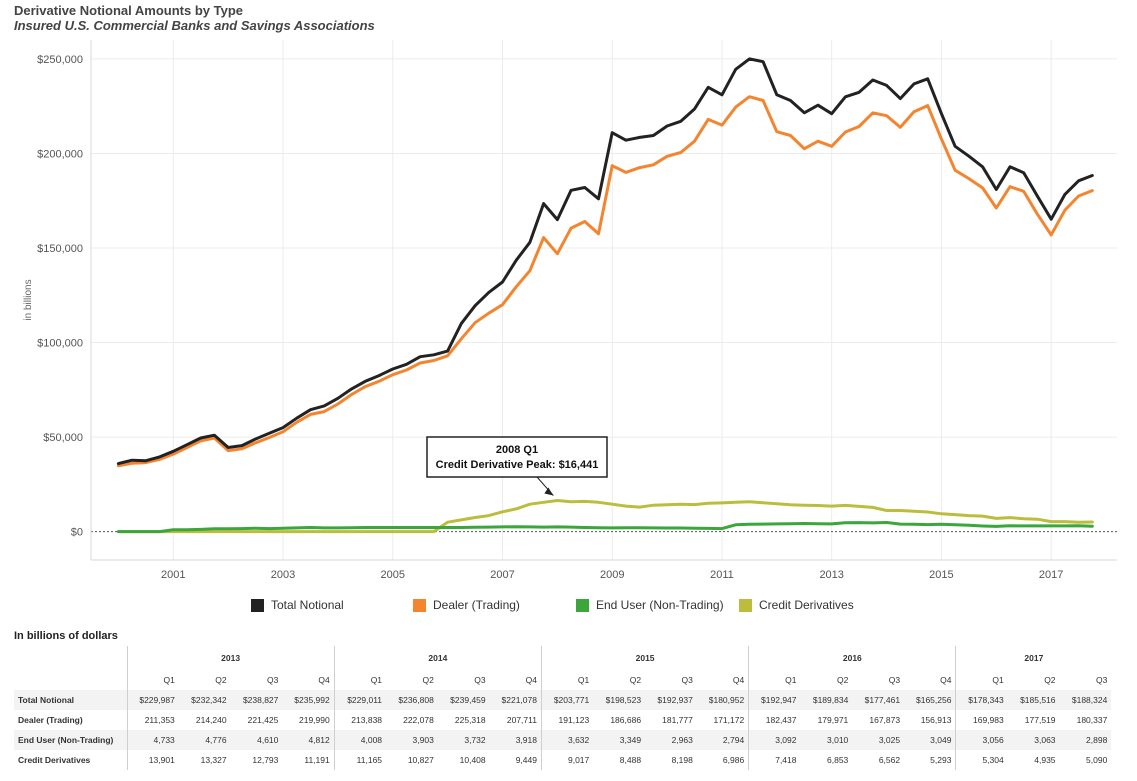 Image resolution: width=1137 pixels, height=781 pixels. I want to click on table-cell: 3,025, so click(878, 740).